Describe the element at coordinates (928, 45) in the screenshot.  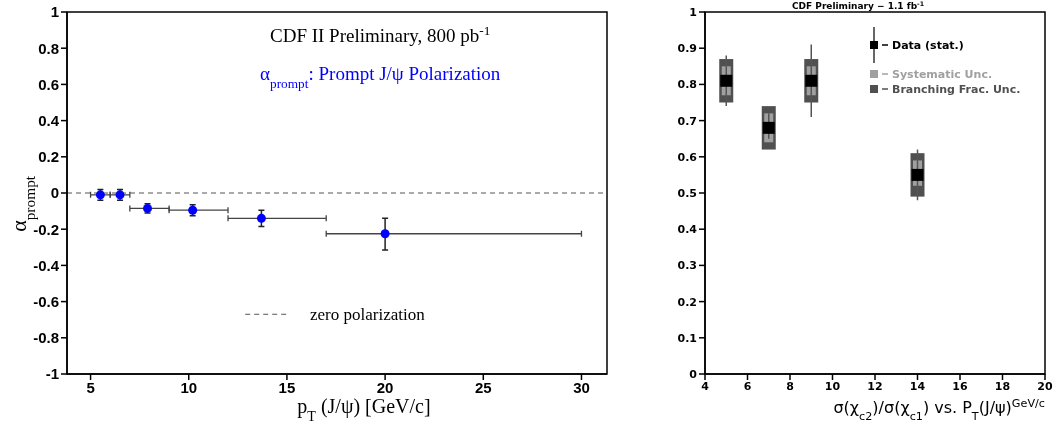
I see `legend-label: Data (stat.)` at that location.